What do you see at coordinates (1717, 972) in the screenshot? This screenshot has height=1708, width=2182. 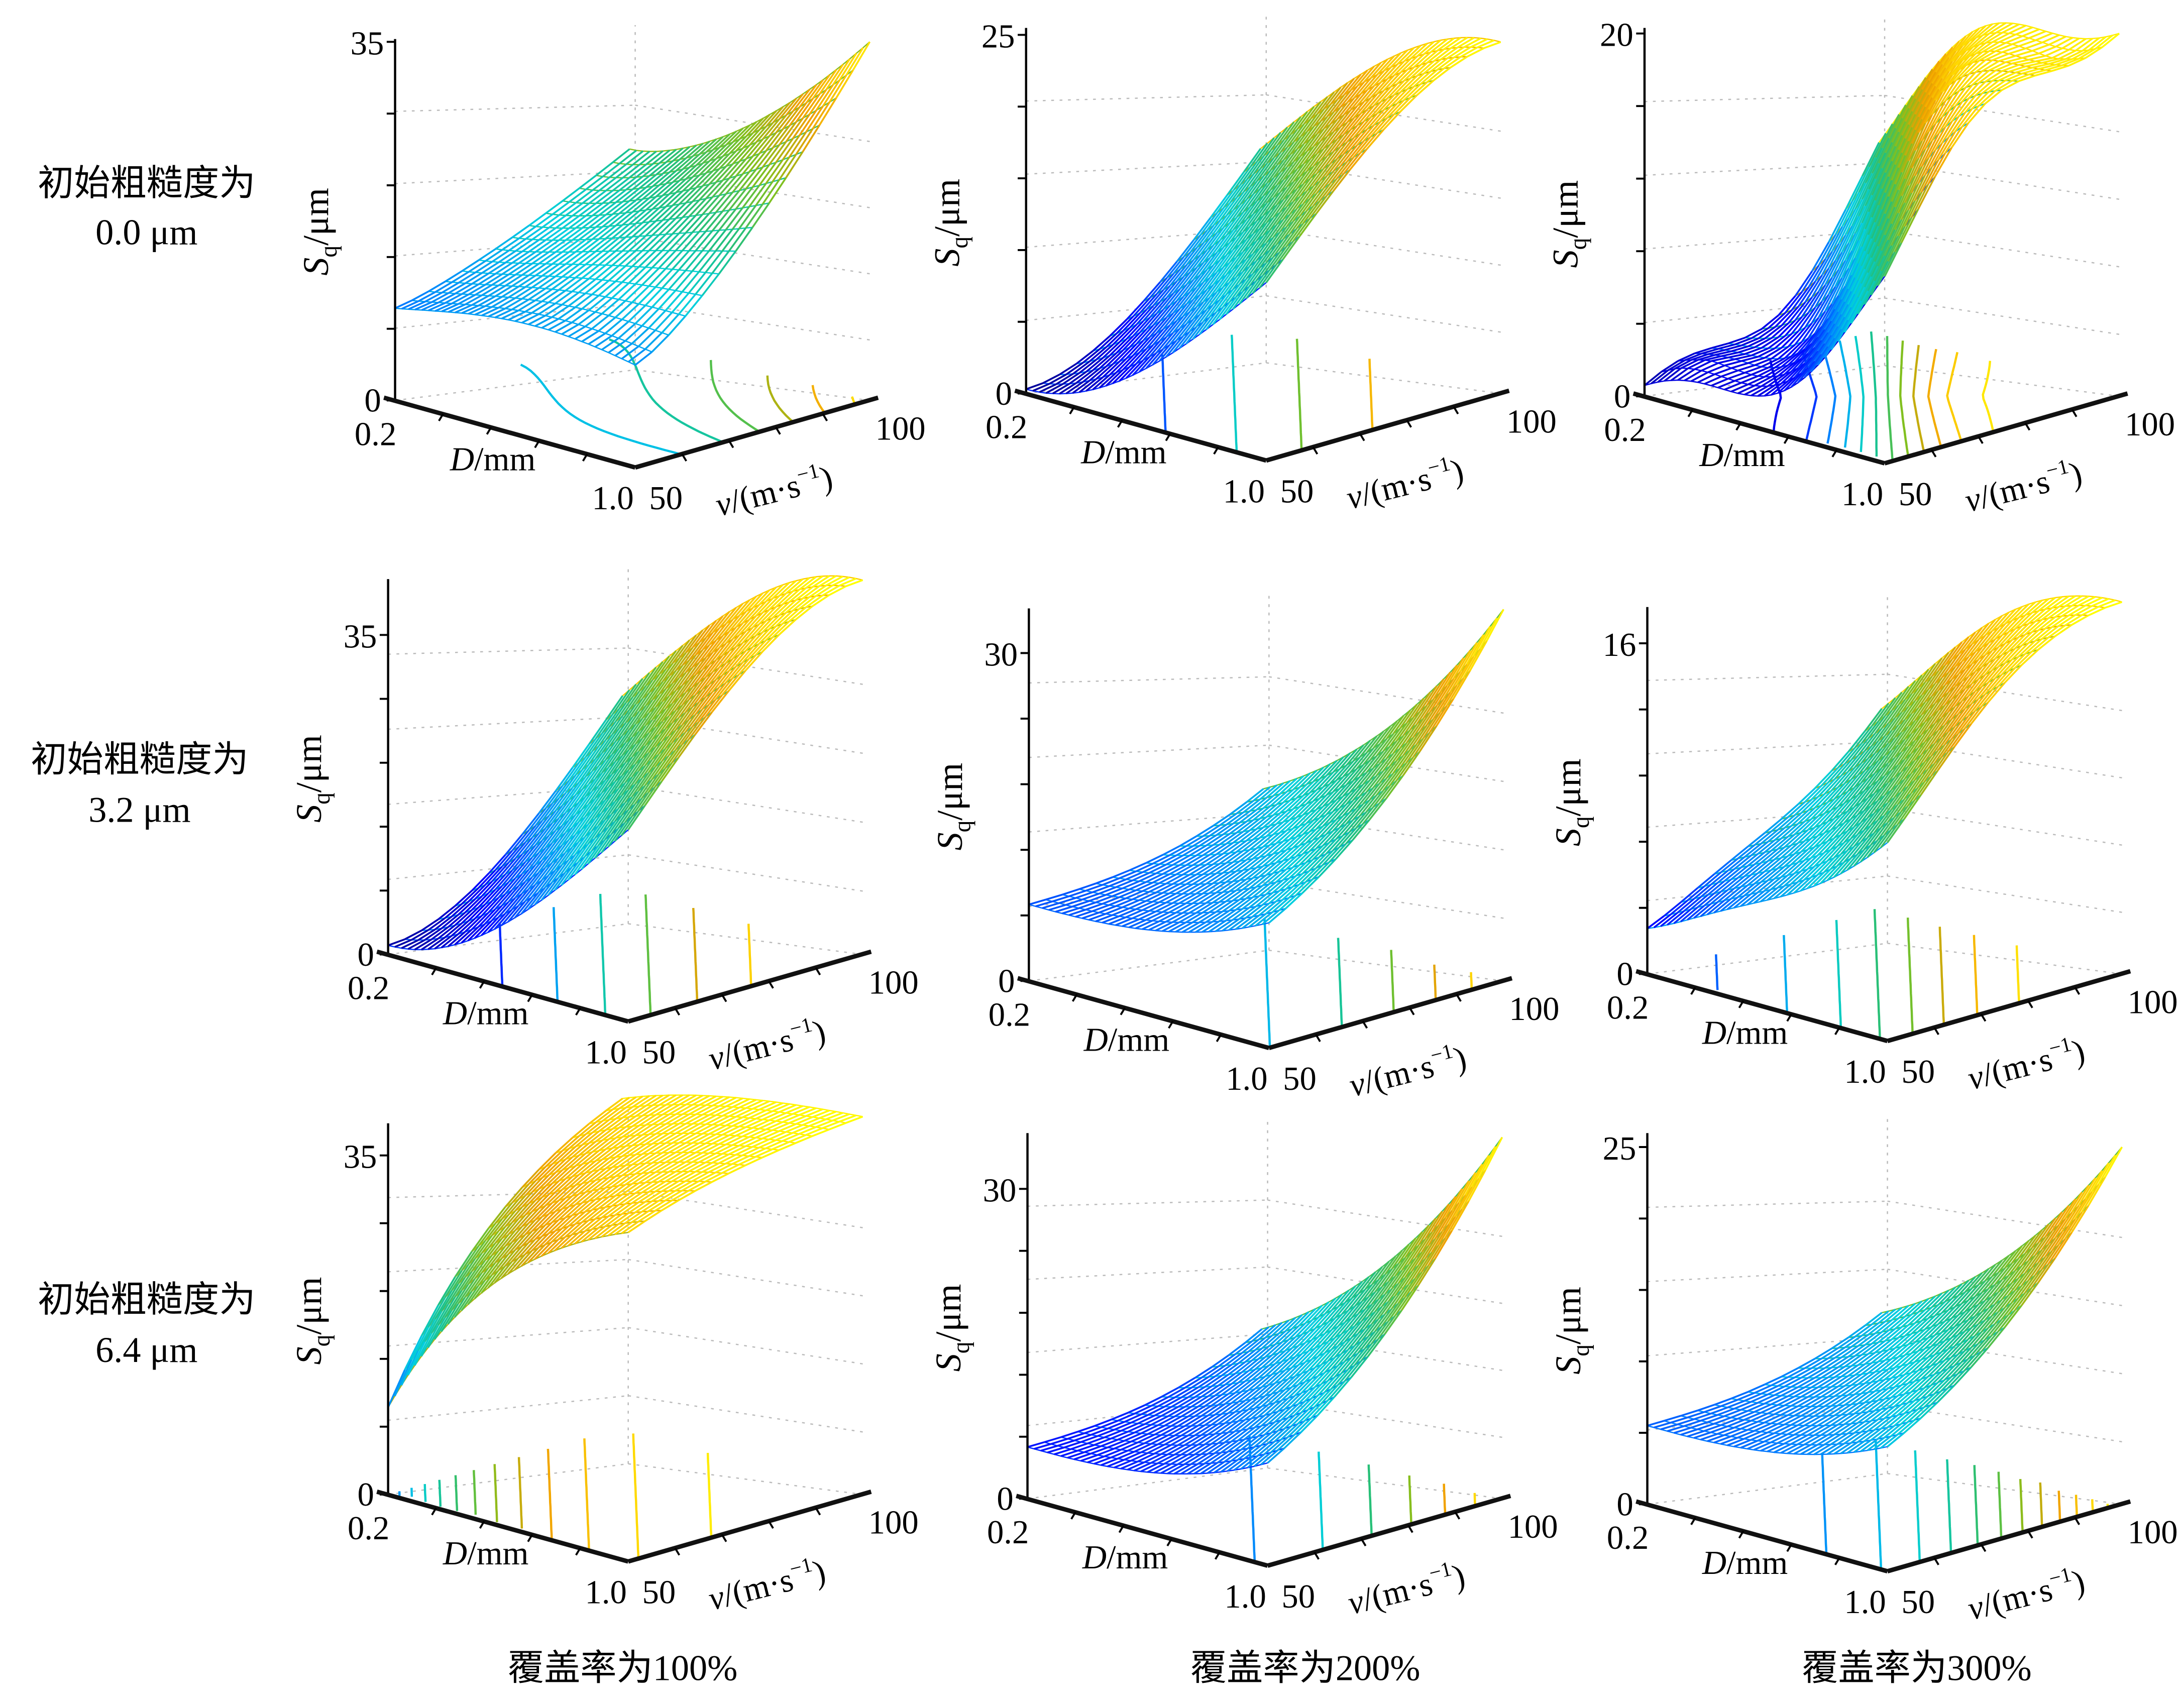 I see `contour-line` at bounding box center [1717, 972].